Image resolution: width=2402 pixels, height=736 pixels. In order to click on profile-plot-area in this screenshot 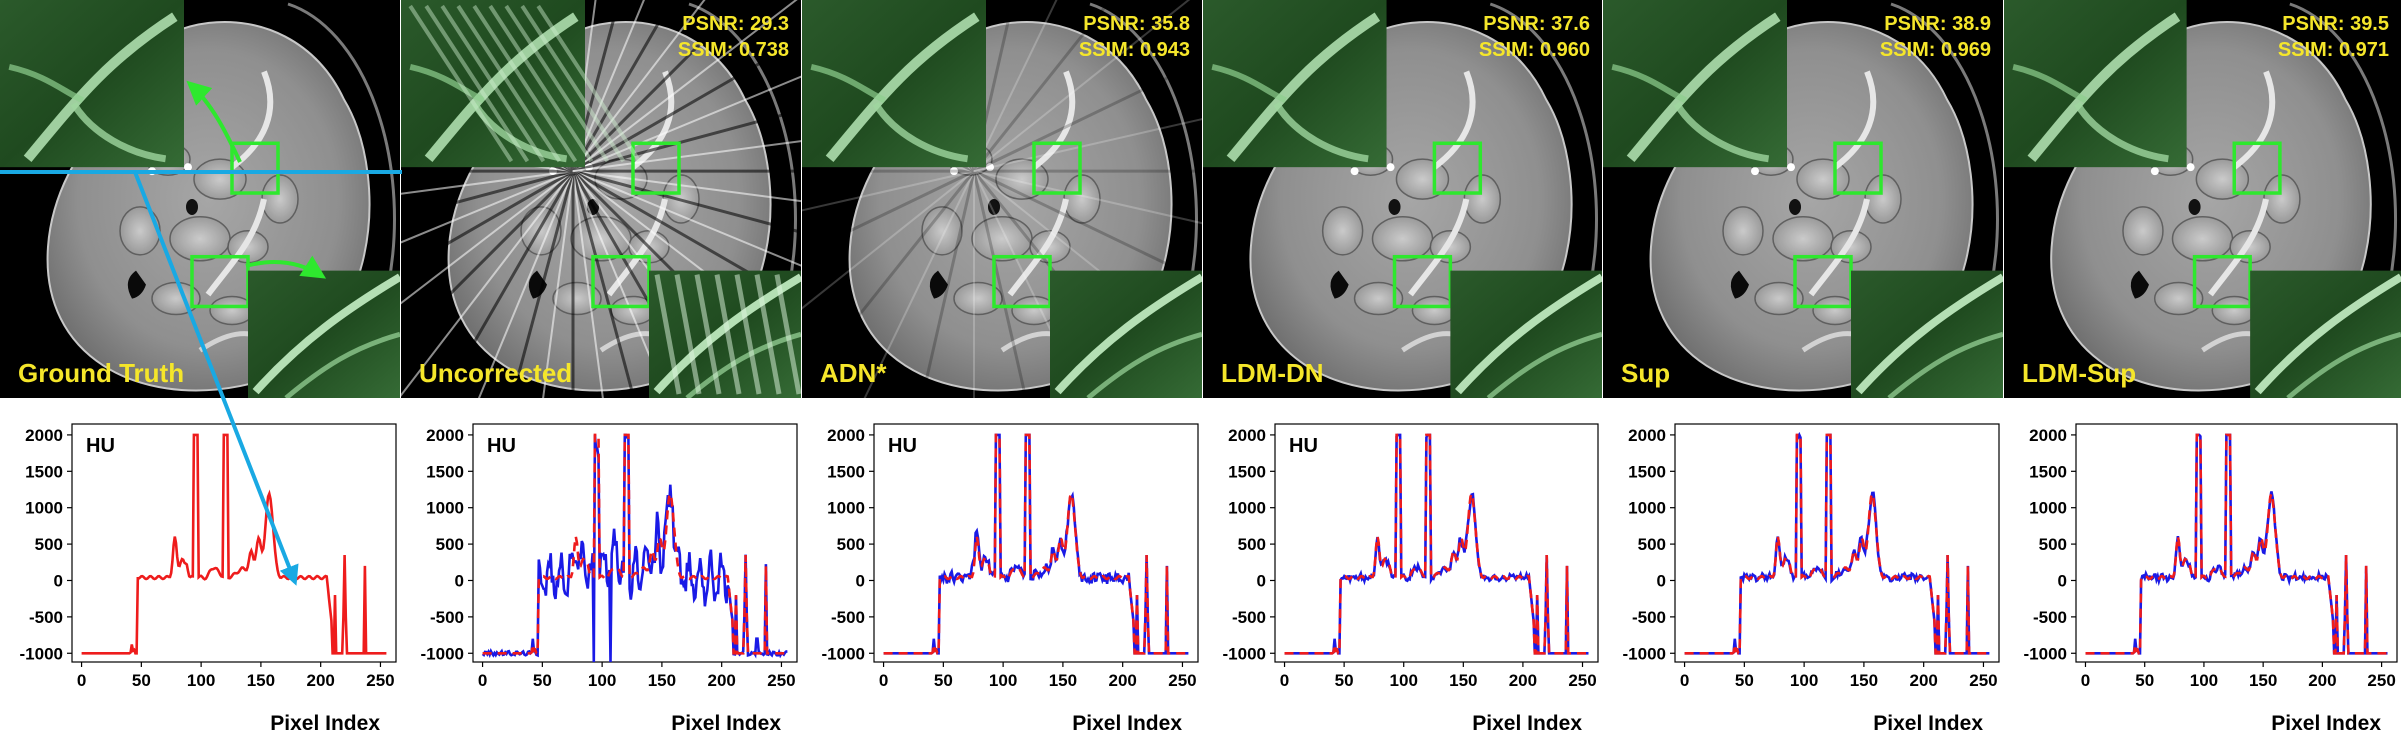, I will do `click(1436, 543)`.